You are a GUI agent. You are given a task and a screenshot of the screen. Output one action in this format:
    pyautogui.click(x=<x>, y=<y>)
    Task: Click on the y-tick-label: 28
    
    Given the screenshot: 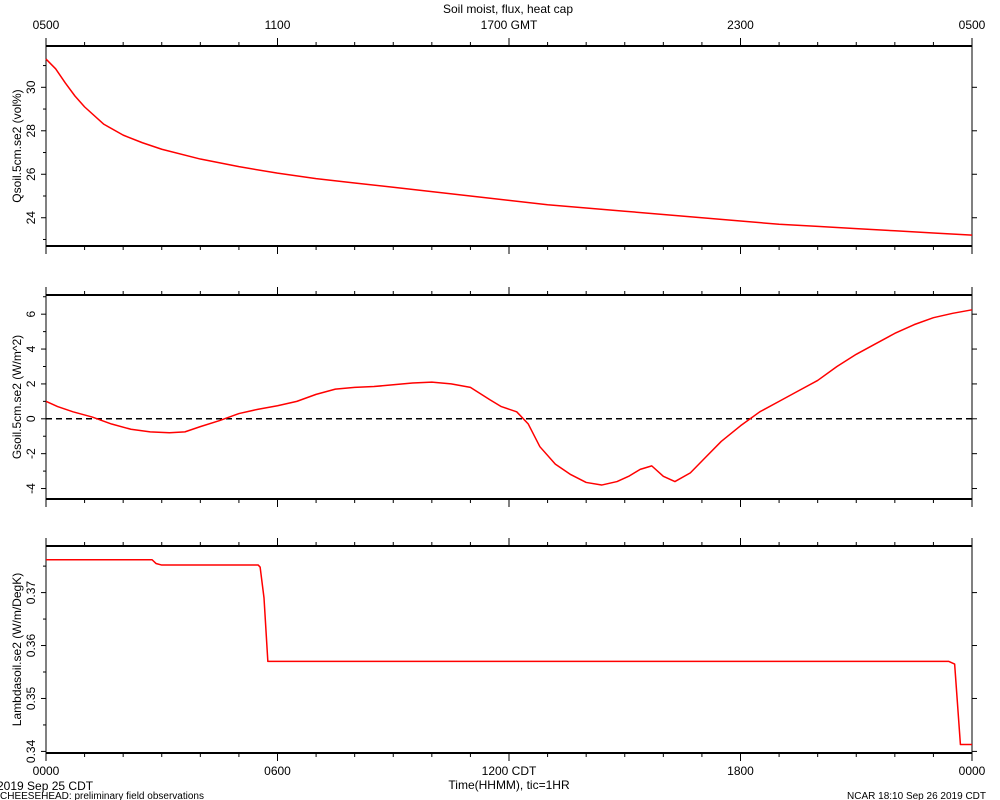 What is the action you would take?
    pyautogui.click(x=31, y=131)
    